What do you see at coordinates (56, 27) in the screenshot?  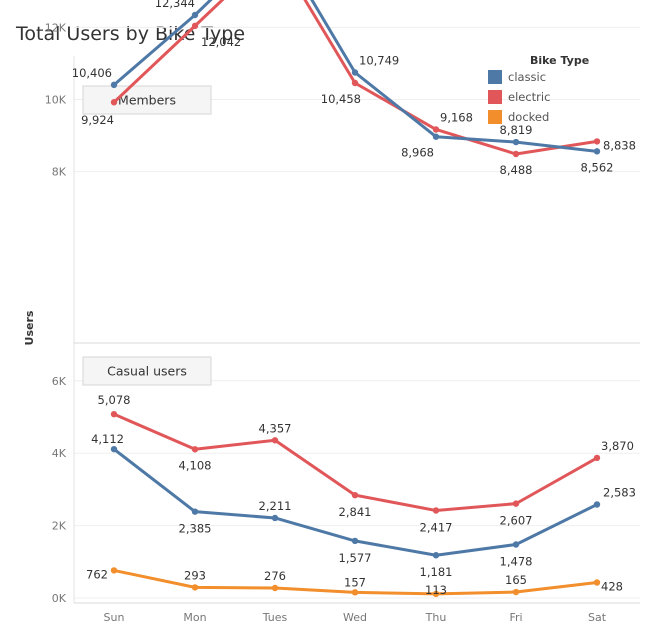 I see `y-tick-label: 12K` at bounding box center [56, 27].